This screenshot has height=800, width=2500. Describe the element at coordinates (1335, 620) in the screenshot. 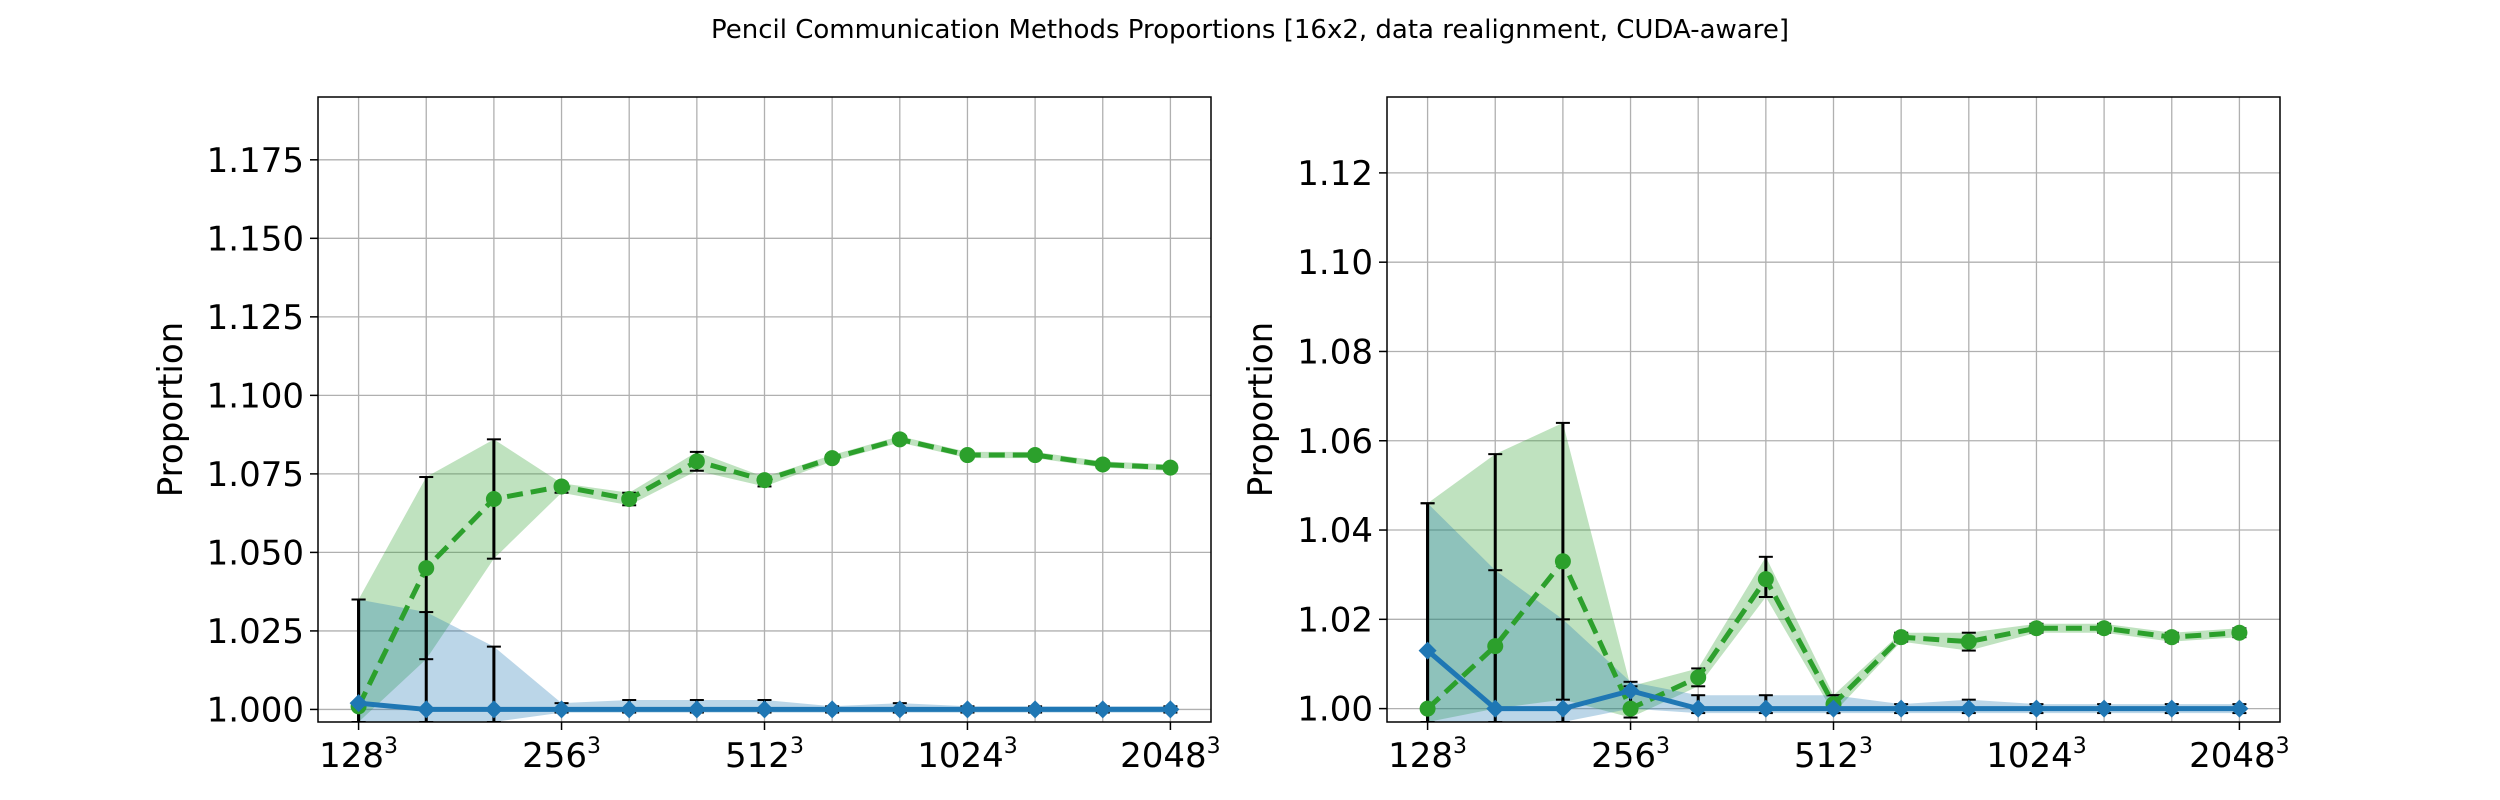

I see `y-tick-label: 1.02` at that location.